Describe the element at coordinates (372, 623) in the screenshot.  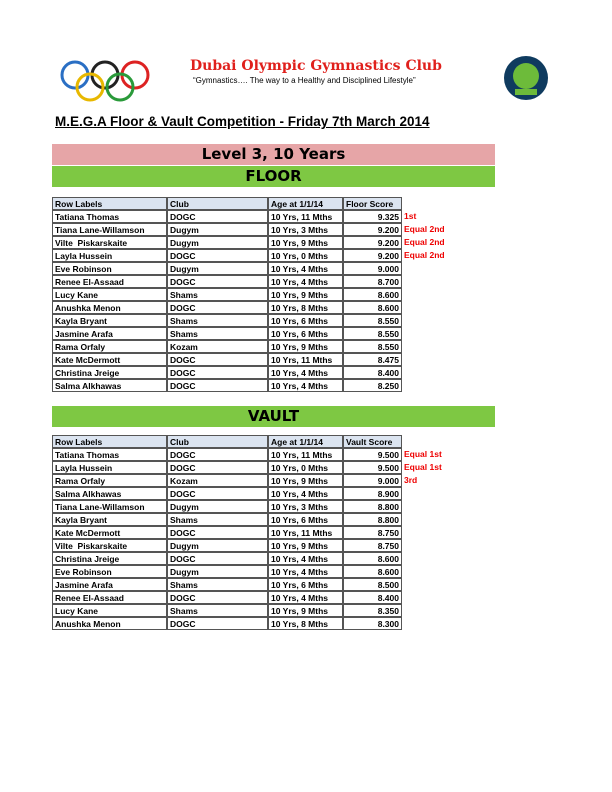
I see `table-cell: 8.300` at that location.